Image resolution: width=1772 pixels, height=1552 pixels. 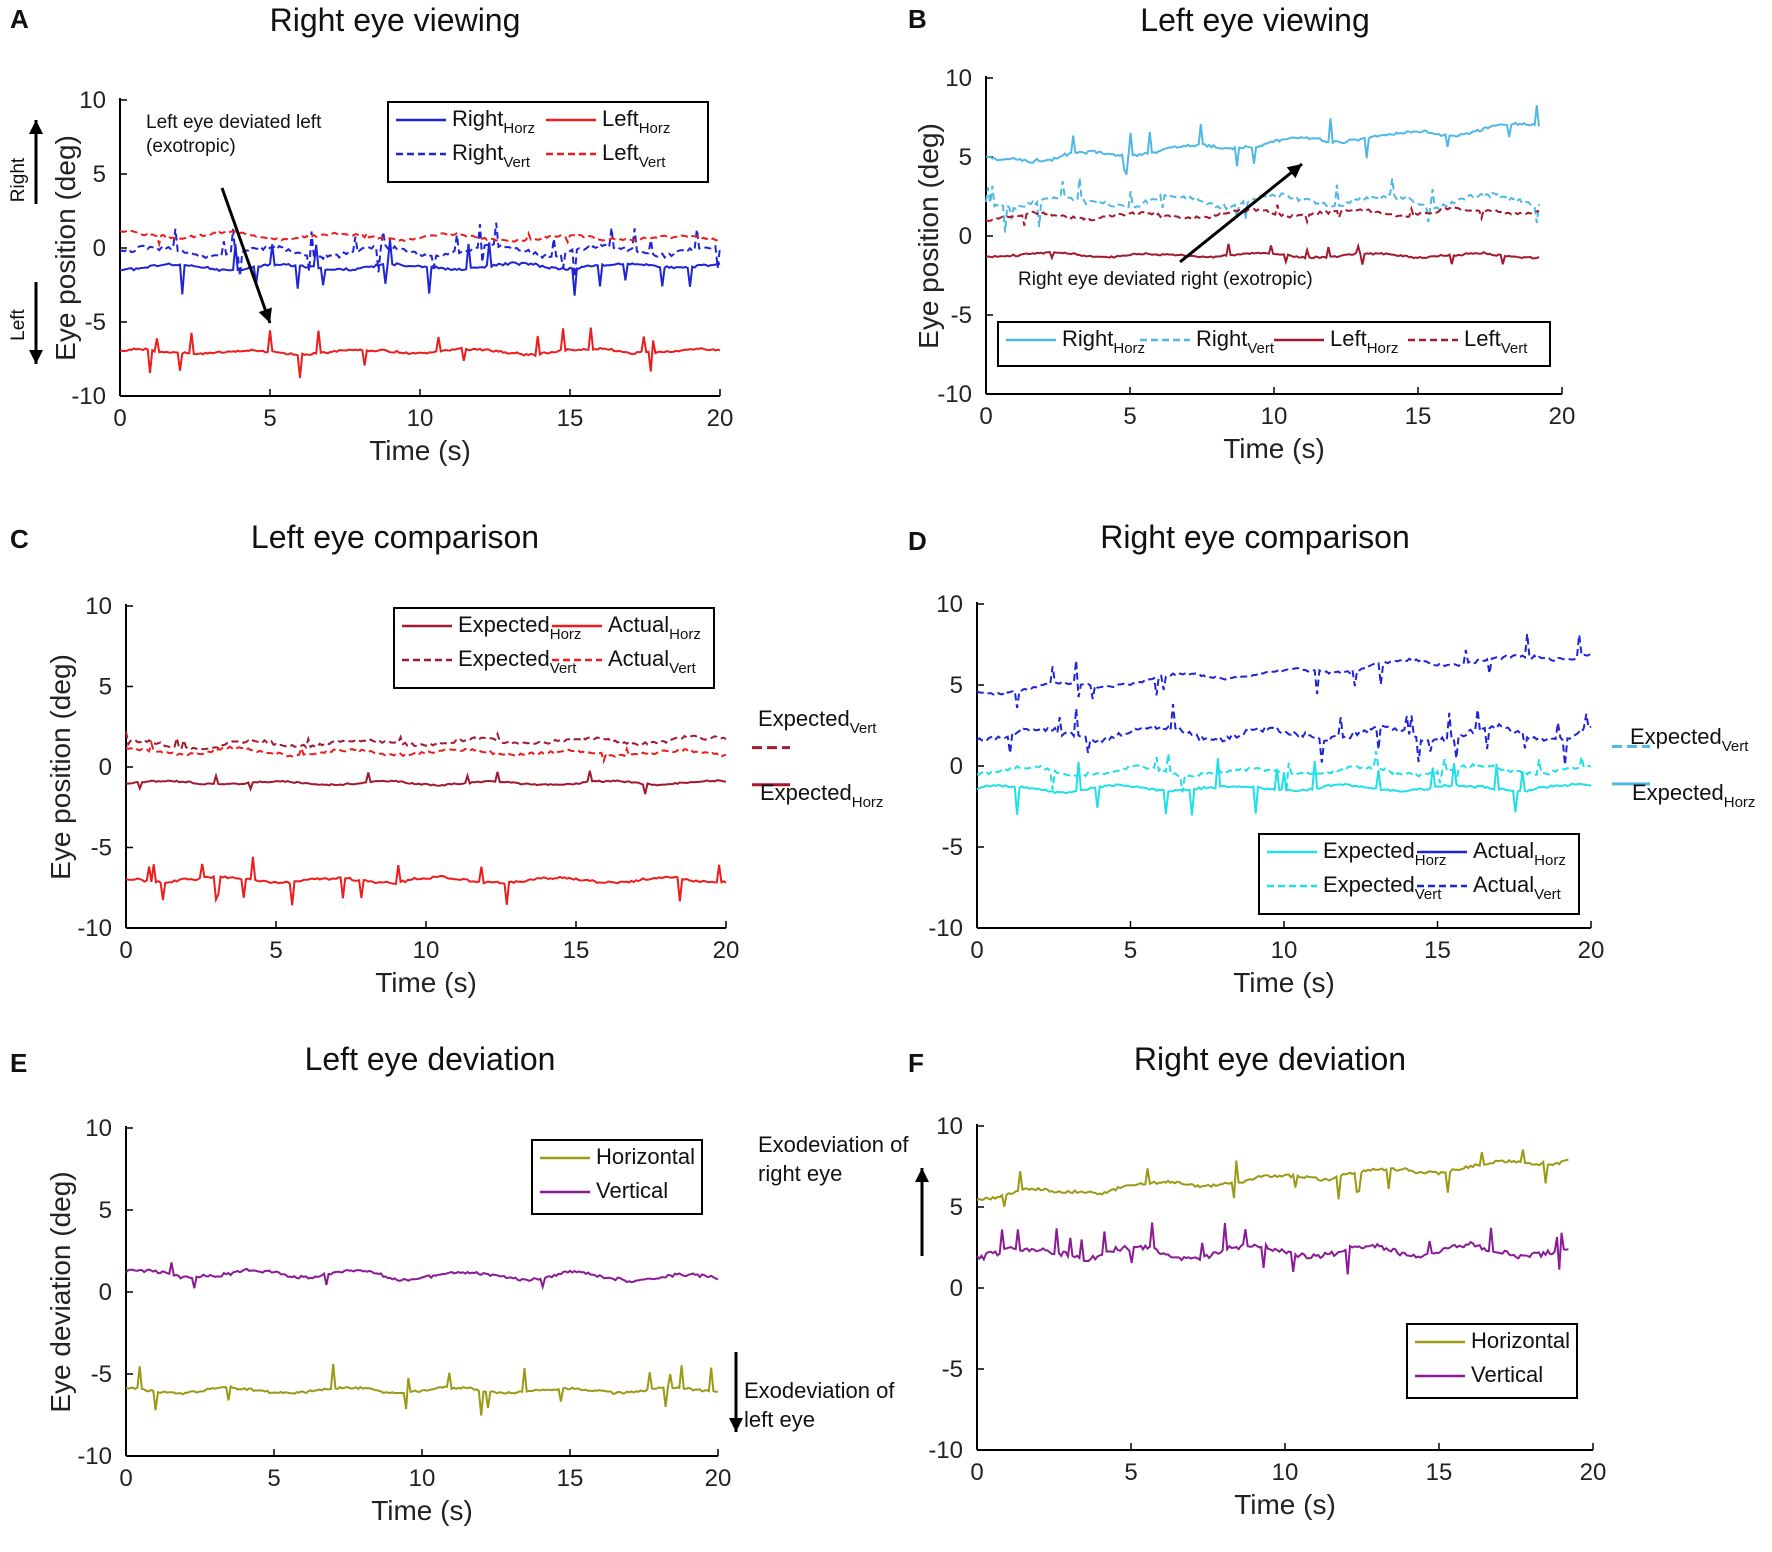 What do you see at coordinates (645, 1156) in the screenshot?
I see `legend-label: Horizontal` at bounding box center [645, 1156].